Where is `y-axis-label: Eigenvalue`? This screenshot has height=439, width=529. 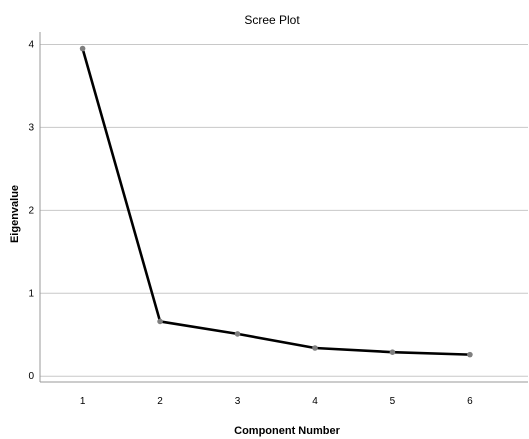
y-axis-label: Eigenvalue is located at coordinates (15, 214).